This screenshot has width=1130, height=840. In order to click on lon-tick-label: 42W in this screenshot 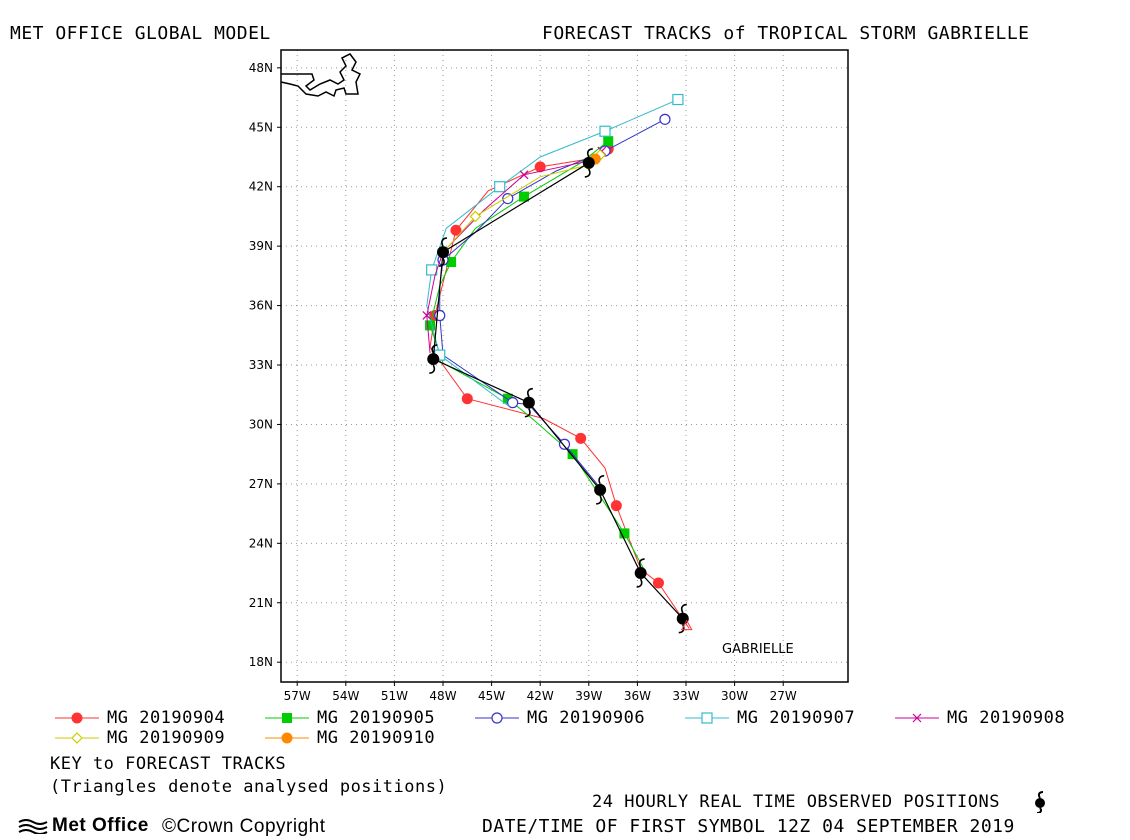, I will do `click(540, 694)`.